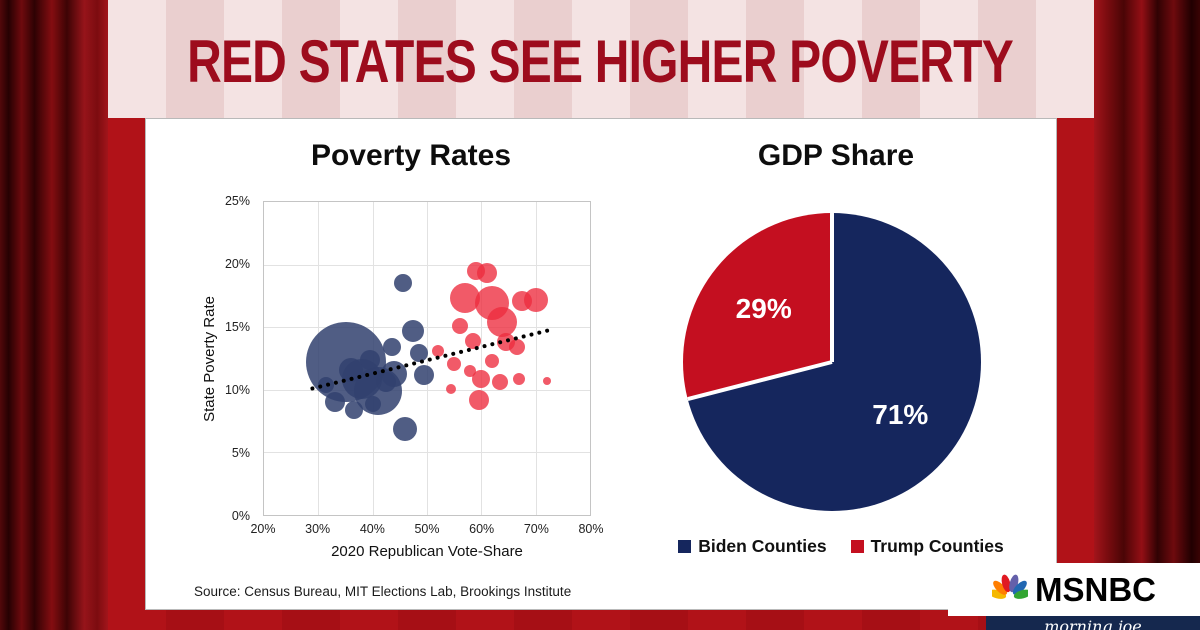 Image resolution: width=1200 pixels, height=630 pixels. I want to click on legend-label-trump: Trump Counties, so click(937, 546).